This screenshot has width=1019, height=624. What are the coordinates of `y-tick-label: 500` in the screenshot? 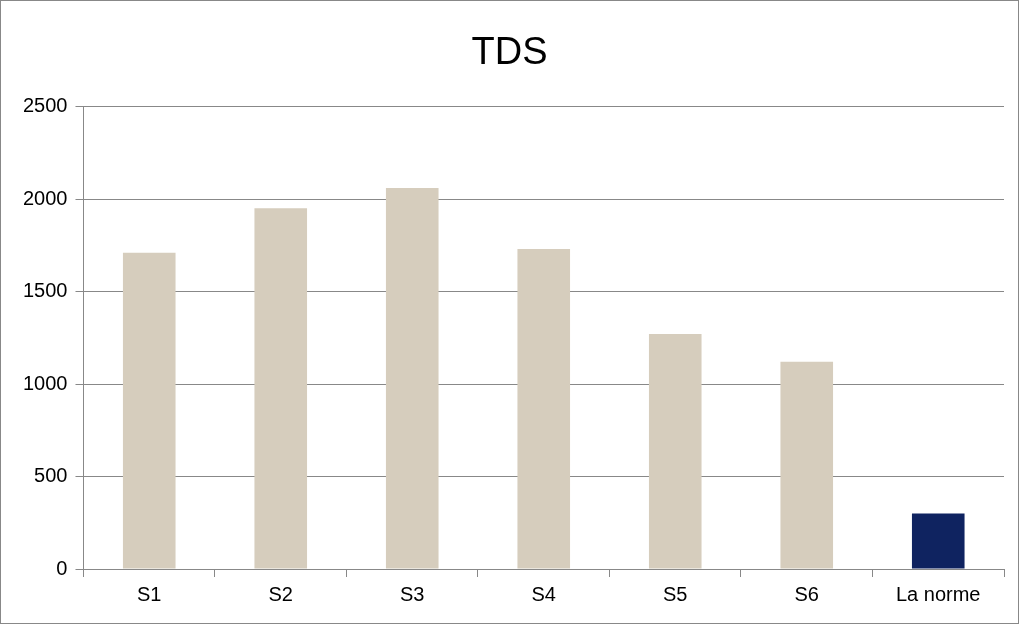 It's located at (51, 475).